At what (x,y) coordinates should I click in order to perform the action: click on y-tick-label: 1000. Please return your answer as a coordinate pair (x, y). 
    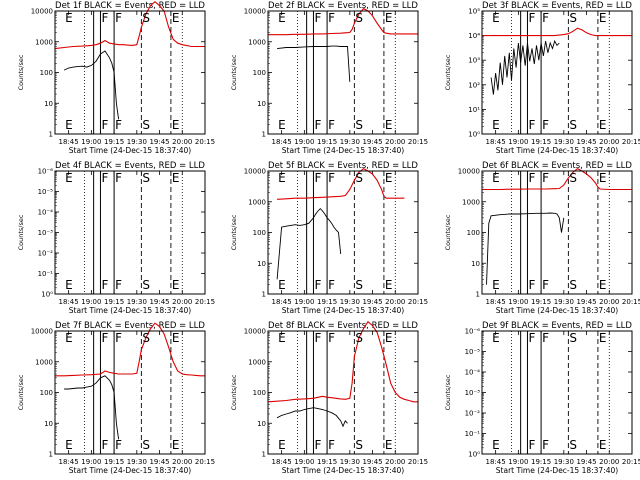
    Looking at the image, I should click on (44, 362).